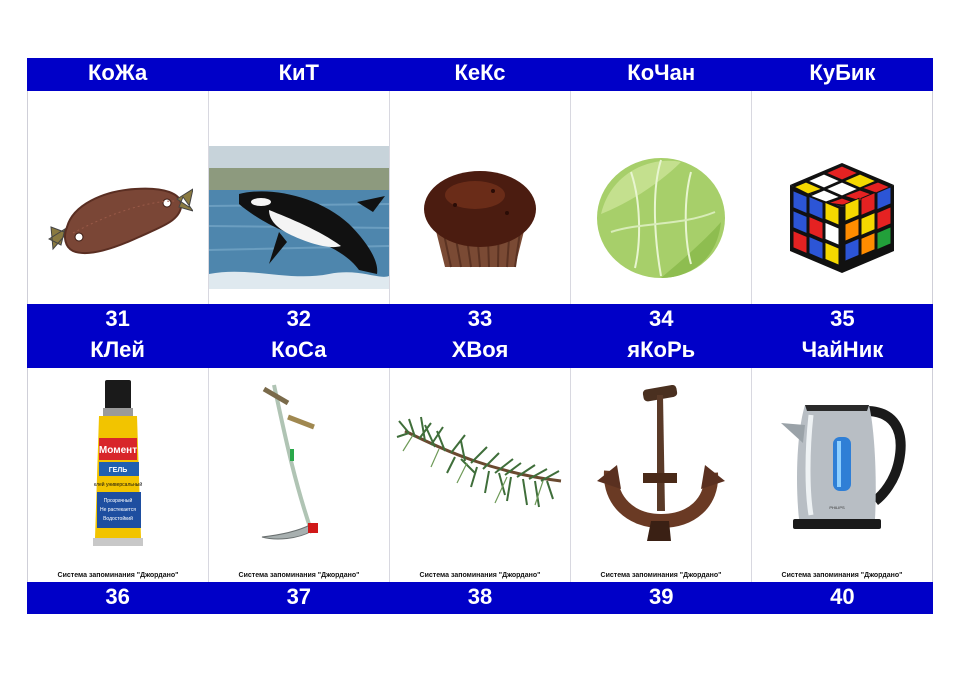 This screenshot has width=960, height=678. What do you see at coordinates (842, 72) in the screenshot?
I see `card-word: КуБик` at bounding box center [842, 72].